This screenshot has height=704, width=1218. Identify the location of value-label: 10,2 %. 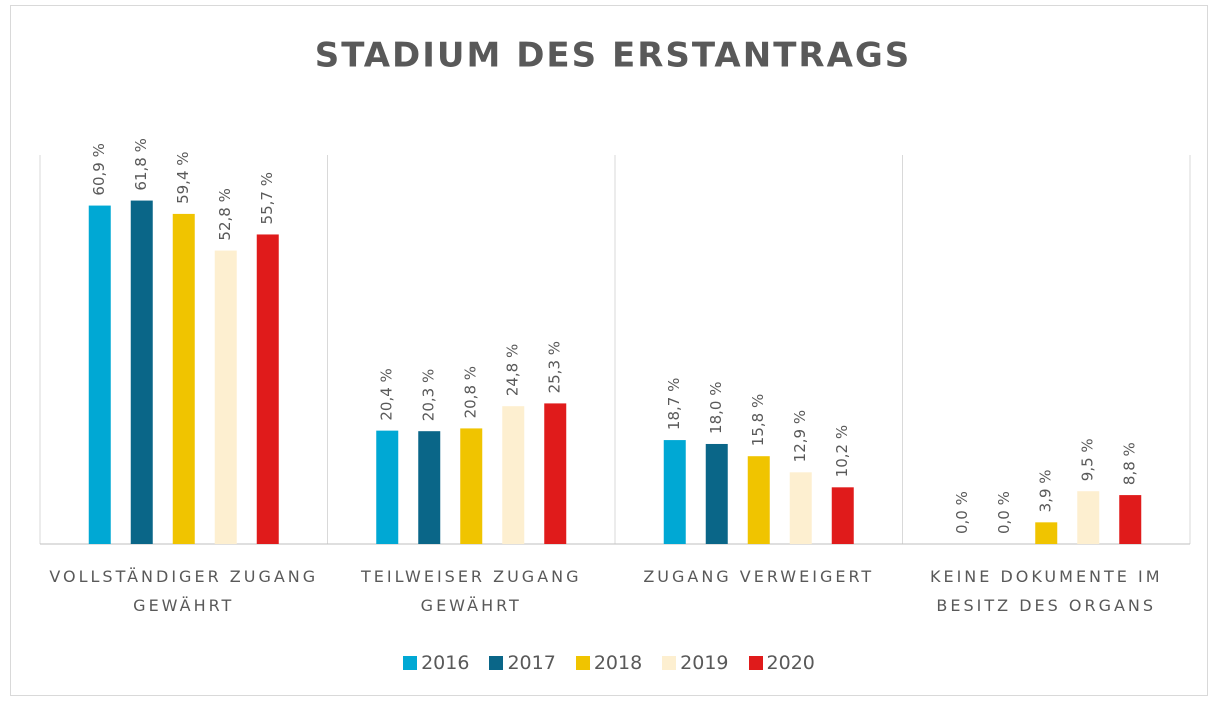
(842, 451).